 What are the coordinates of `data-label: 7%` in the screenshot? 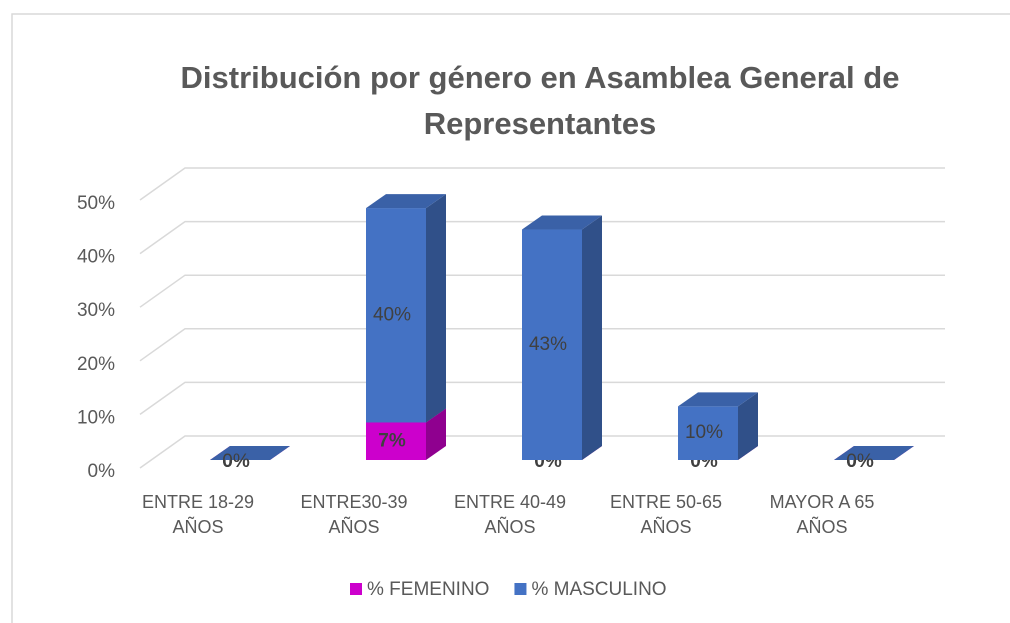 It's located at (392, 440).